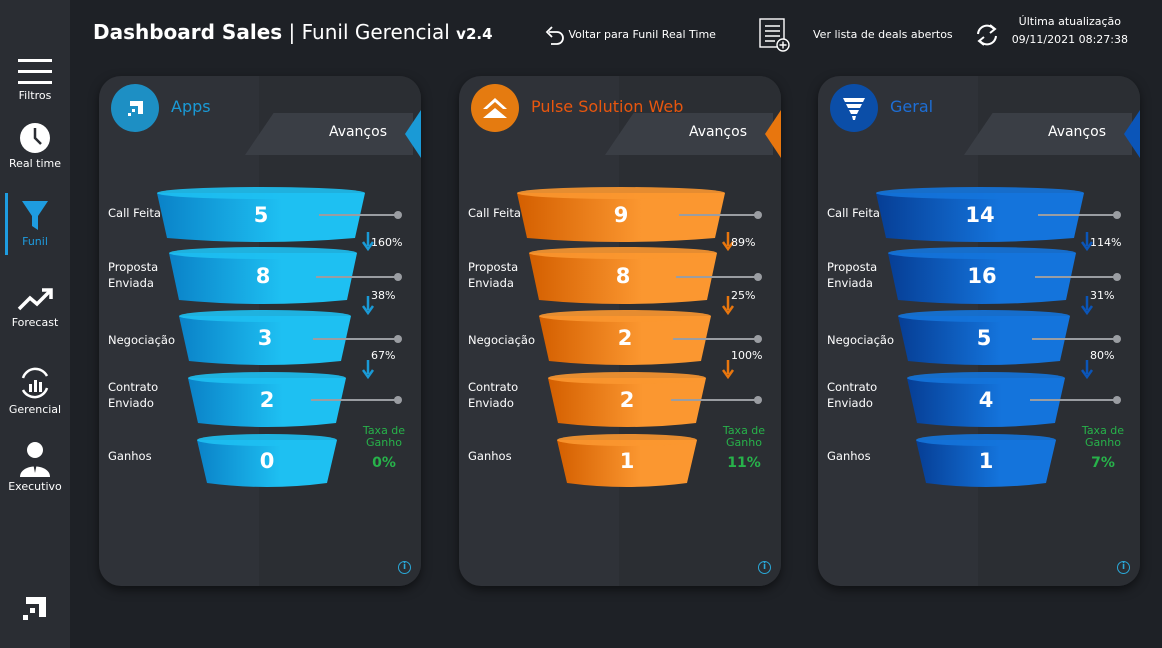 The image size is (1162, 648). What do you see at coordinates (133, 395) in the screenshot?
I see `stage-label: Contrato Enviado` at bounding box center [133, 395].